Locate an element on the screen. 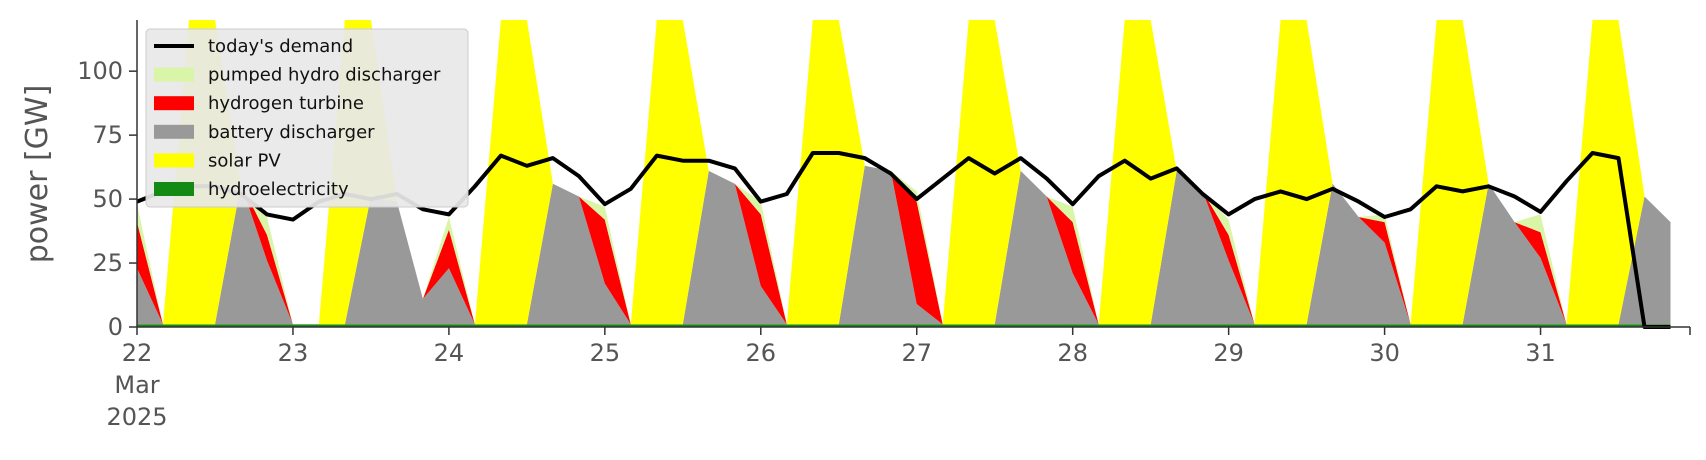  y-tick-label: 100 is located at coordinates (100, 71).